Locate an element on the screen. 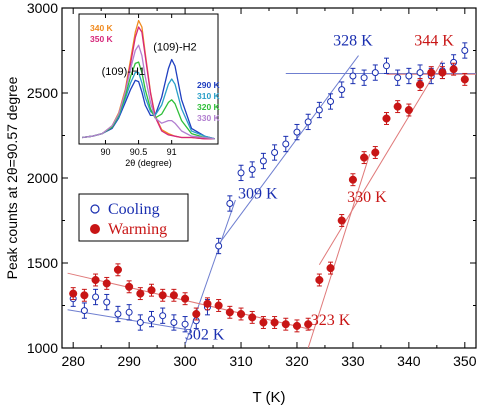 The height and width of the screenshot is (407, 480). inset-legend-label: 330 K is located at coordinates (209, 118).